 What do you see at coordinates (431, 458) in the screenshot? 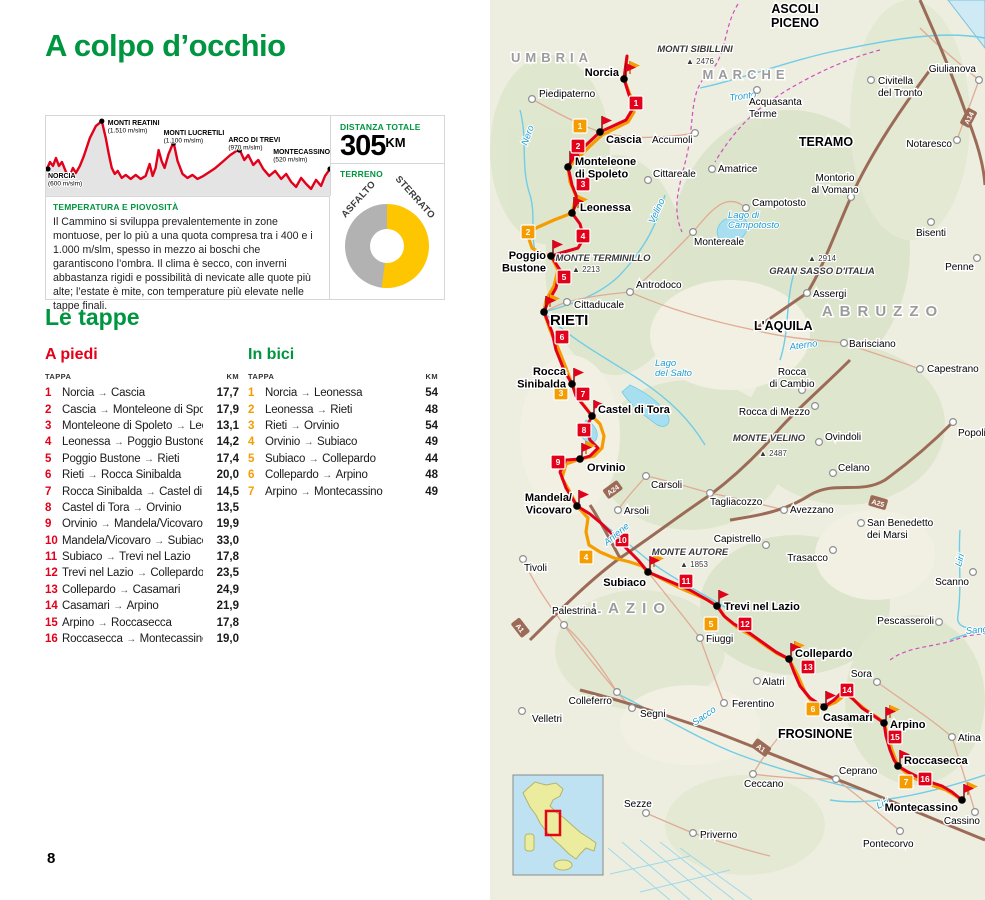
I see `stage-km: 44` at bounding box center [431, 458].